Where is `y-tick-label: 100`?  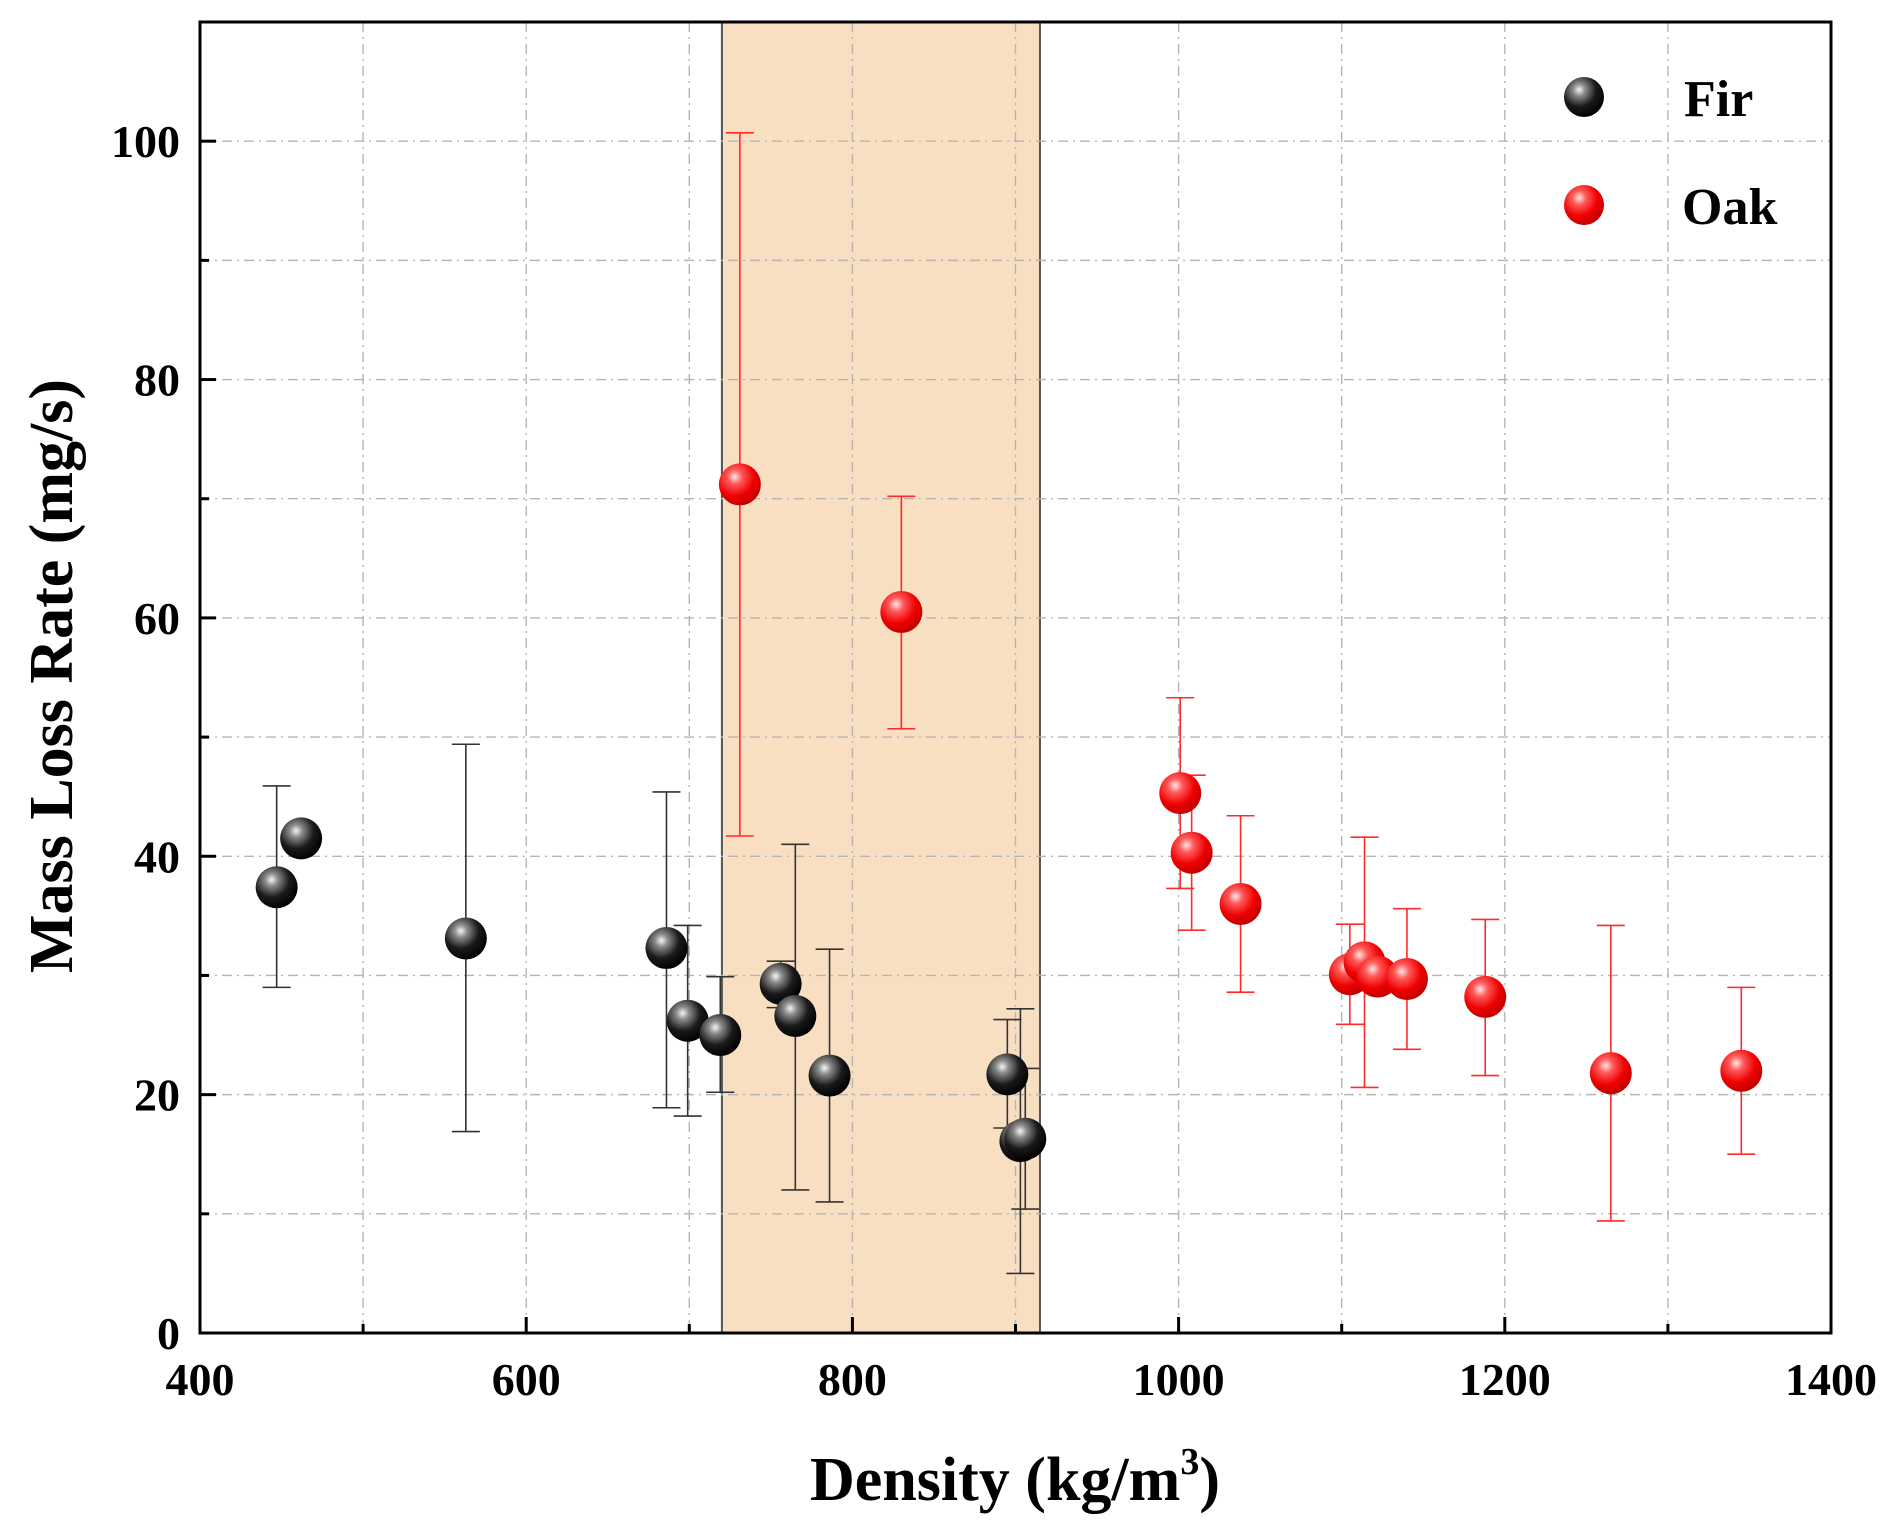
y-tick-label: 100 is located at coordinates (145, 141).